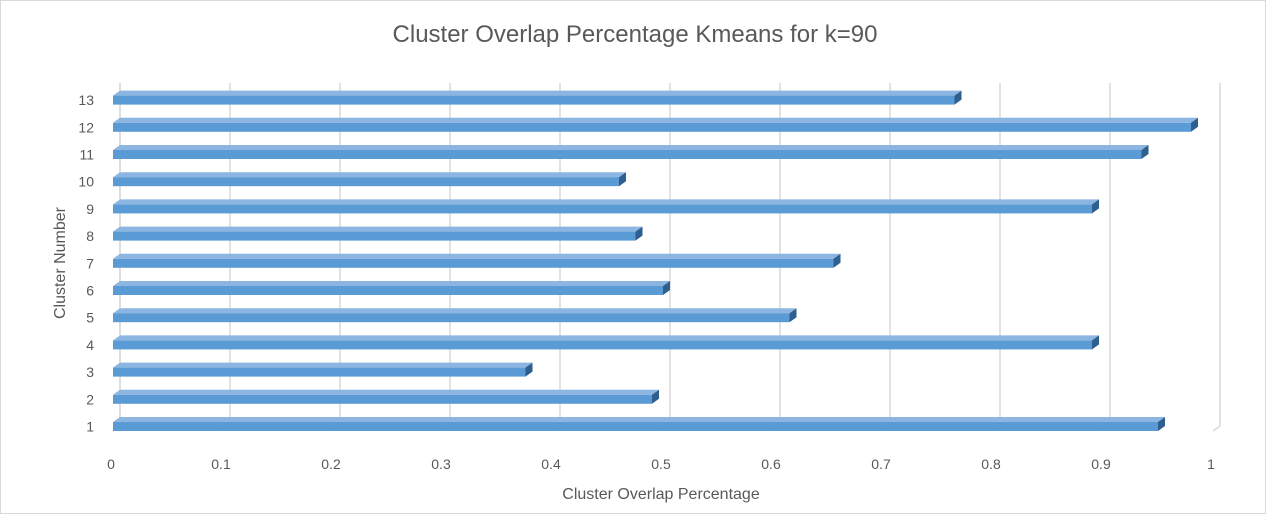  I want to click on x-axis-title: Cluster Overlap Percentage, so click(661, 494).